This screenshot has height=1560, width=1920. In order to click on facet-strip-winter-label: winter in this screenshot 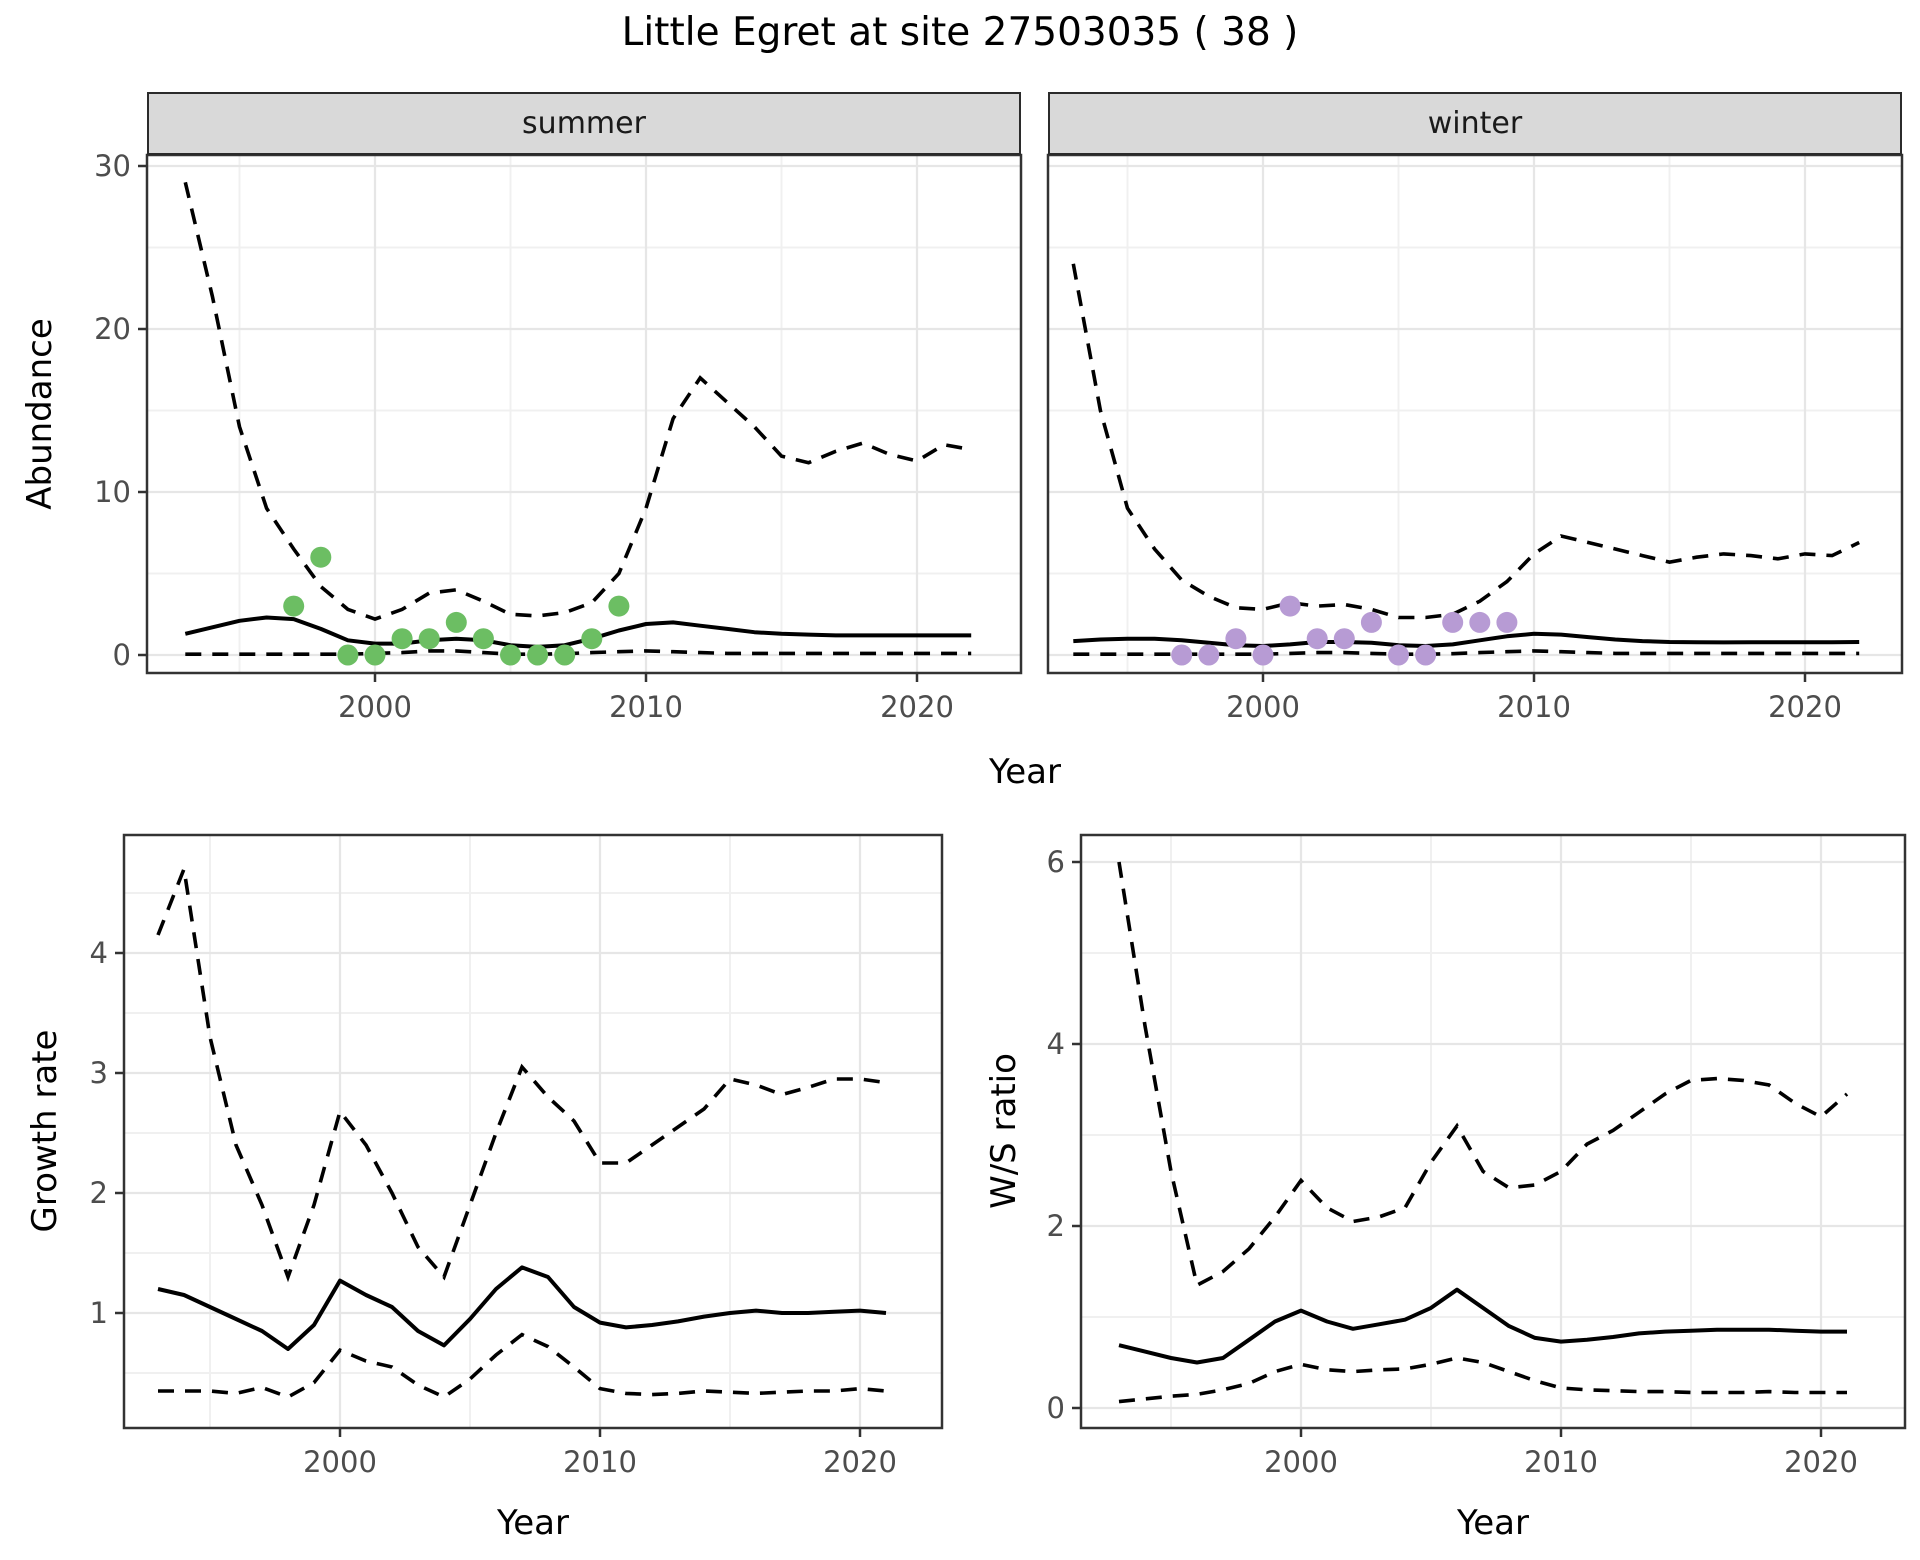, I will do `click(1475, 123)`.